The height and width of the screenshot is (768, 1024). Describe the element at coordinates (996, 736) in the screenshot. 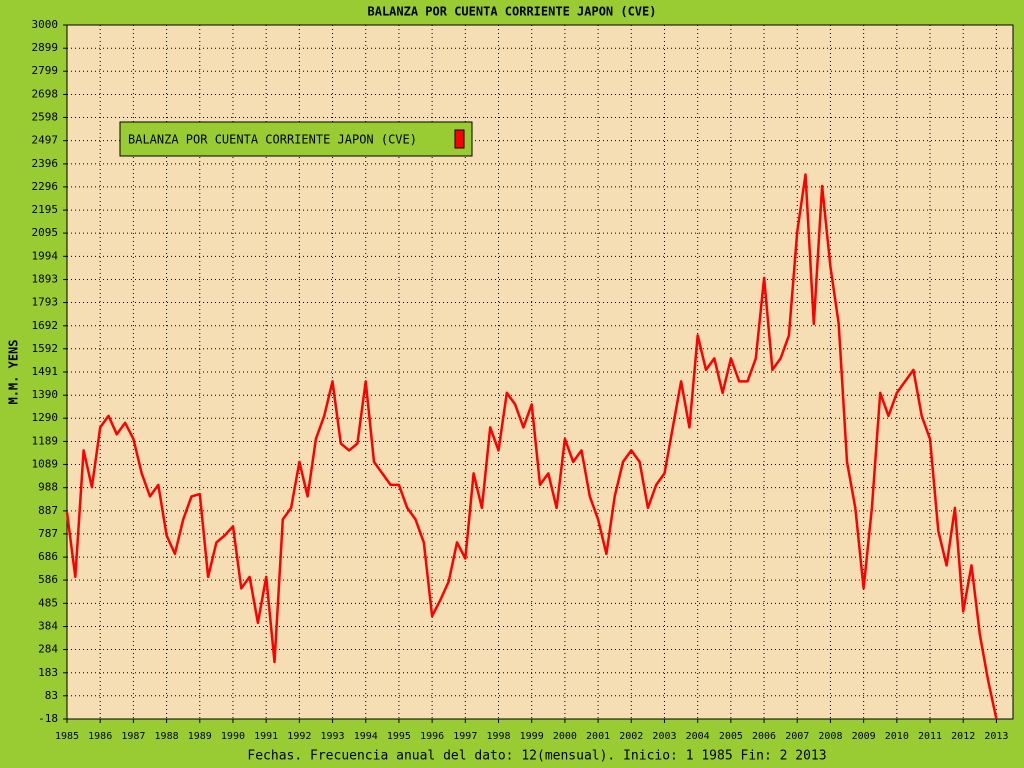

I see `x-tick-label: 2013` at that location.